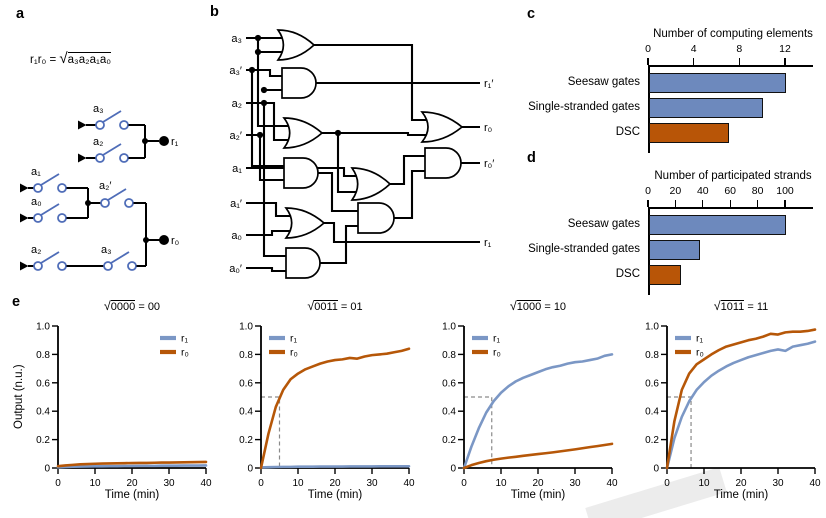  What do you see at coordinates (236, 204) in the screenshot?
I see `gate-input-label: a₁′` at bounding box center [236, 204].